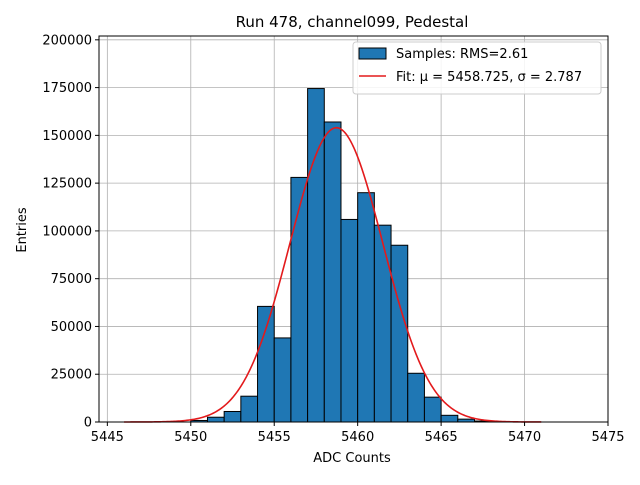  Describe the element at coordinates (274, 437) in the screenshot. I see `x-tick-label: 5455` at that location.